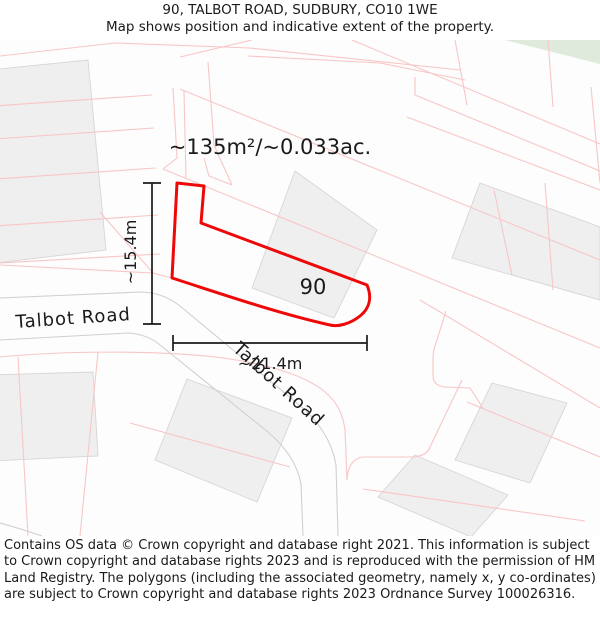 The height and width of the screenshot is (625, 600). I want to click on dimension-width-line, so click(270, 343).